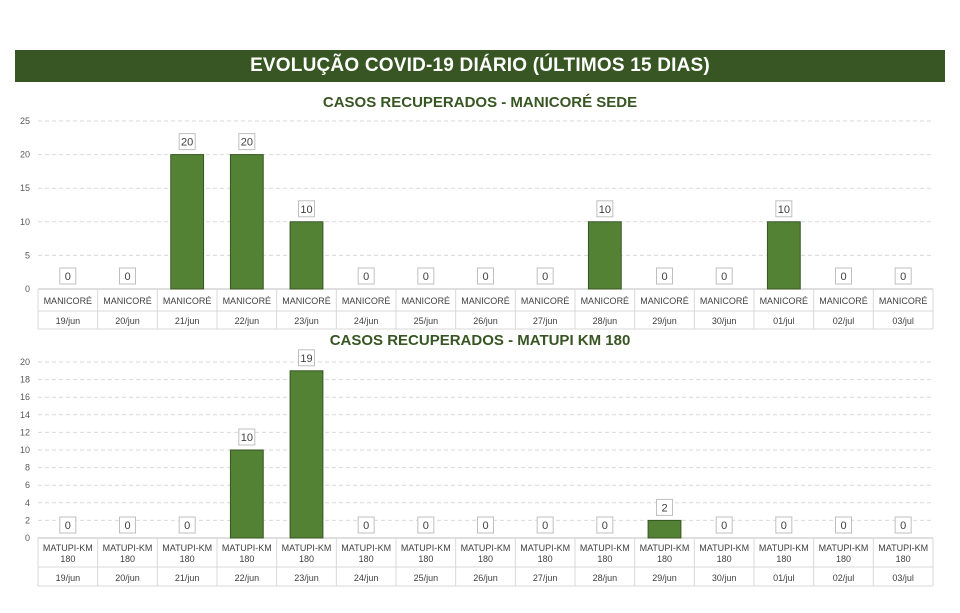 The image size is (960, 613). I want to click on y-tick-label: 4, so click(27, 503).